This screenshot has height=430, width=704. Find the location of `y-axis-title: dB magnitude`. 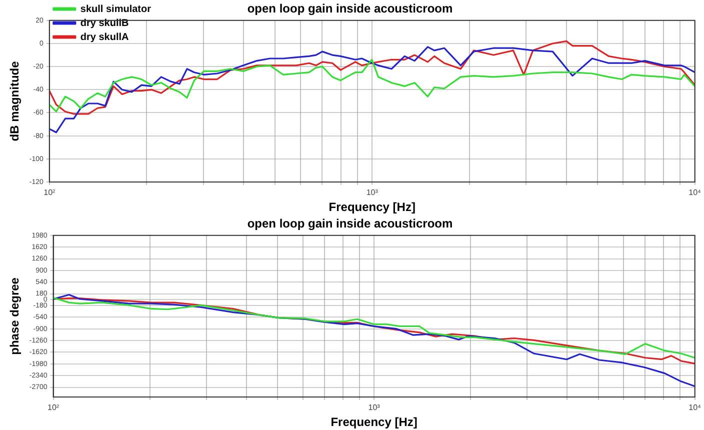

y-axis-title: dB magnitude is located at coordinates (15, 101).